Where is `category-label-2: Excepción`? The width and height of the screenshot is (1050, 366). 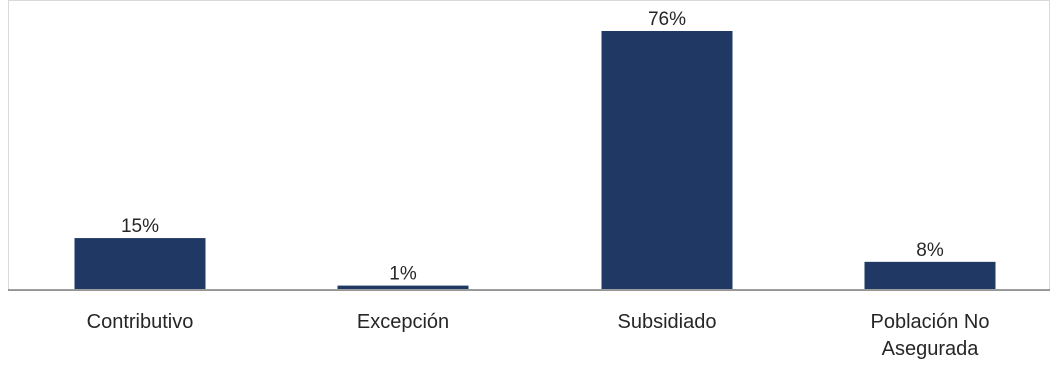 category-label-2: Excepción is located at coordinates (403, 322).